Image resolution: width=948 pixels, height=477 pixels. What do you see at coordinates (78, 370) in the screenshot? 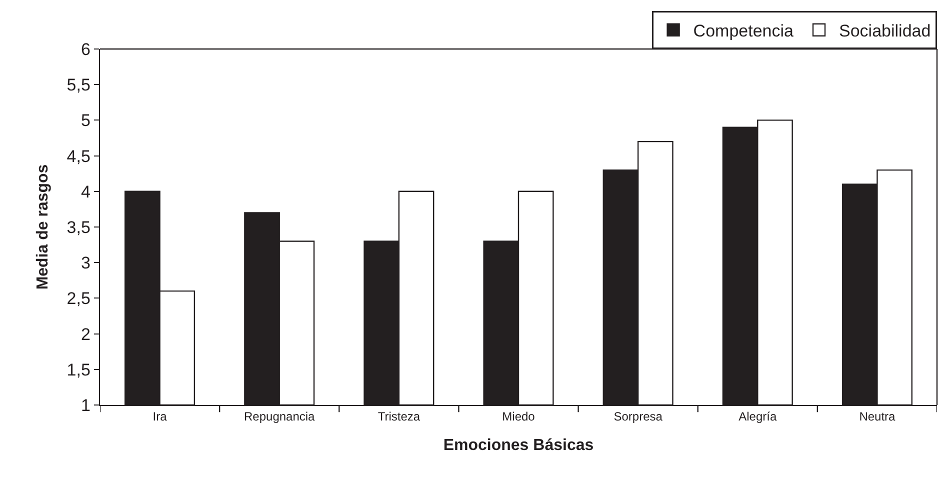
I see `y-tick-label: 1,5` at bounding box center [78, 370].